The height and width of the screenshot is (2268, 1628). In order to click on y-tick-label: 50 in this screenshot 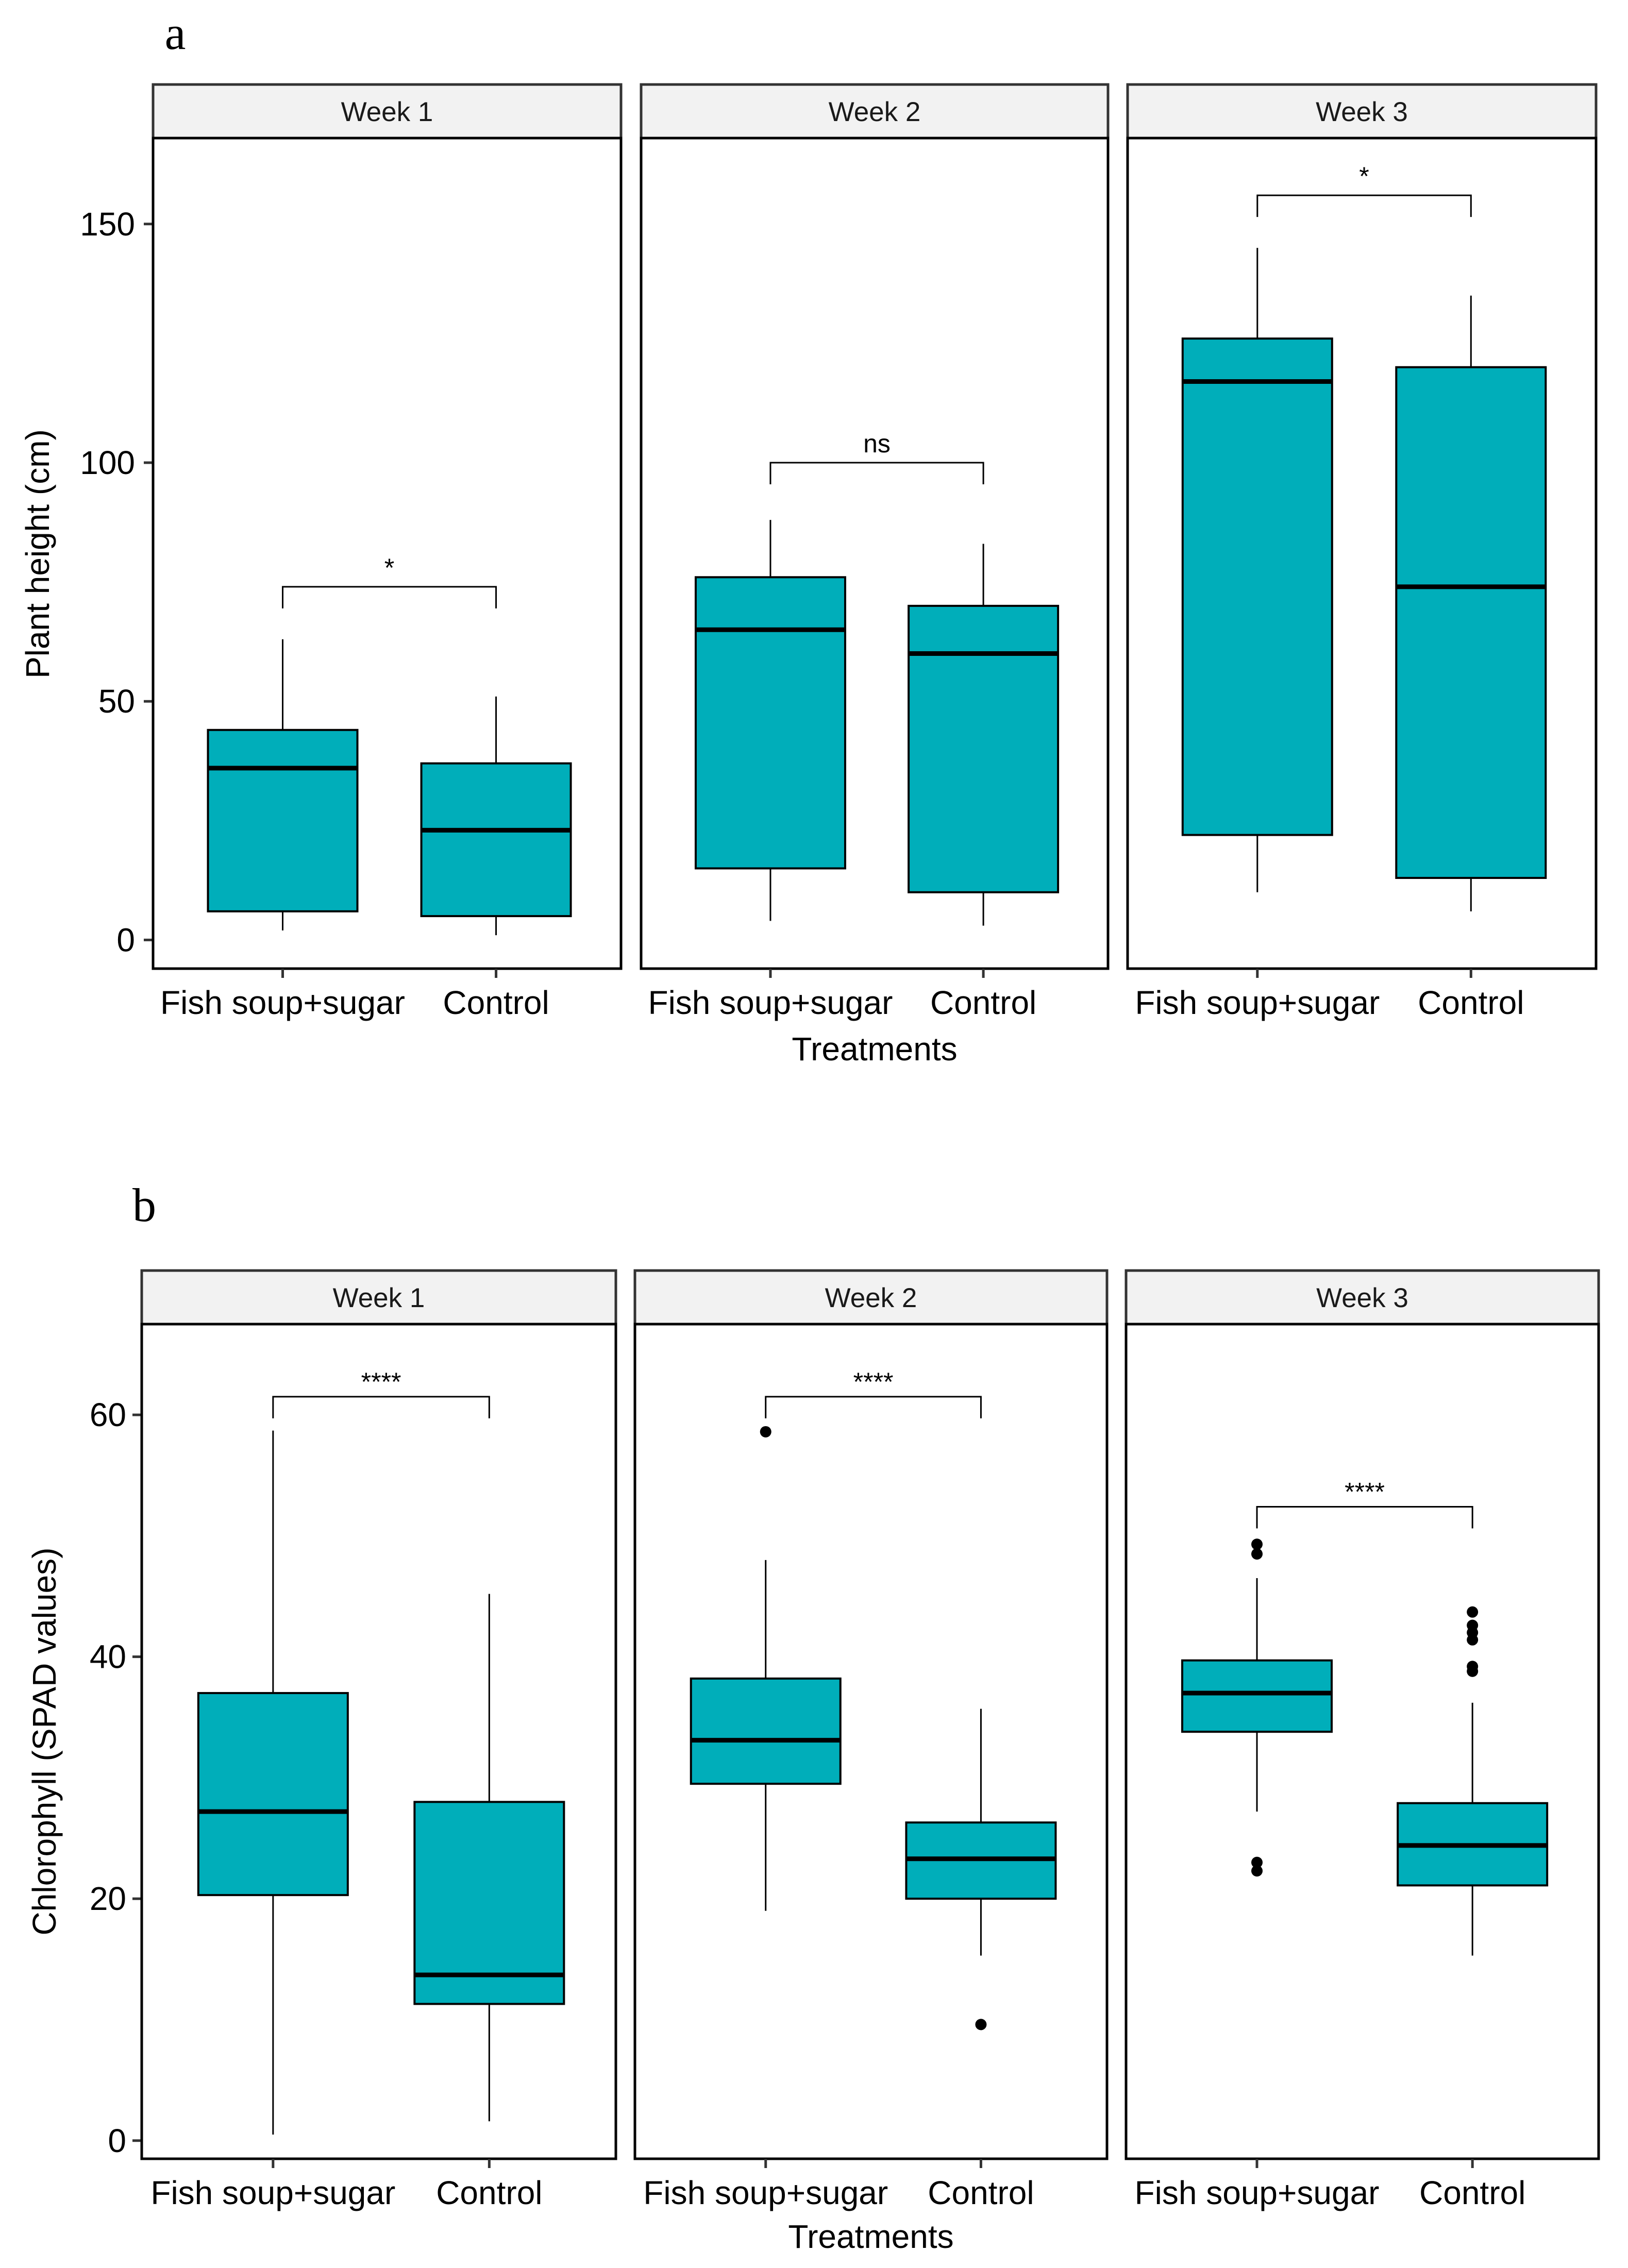, I will do `click(117, 701)`.